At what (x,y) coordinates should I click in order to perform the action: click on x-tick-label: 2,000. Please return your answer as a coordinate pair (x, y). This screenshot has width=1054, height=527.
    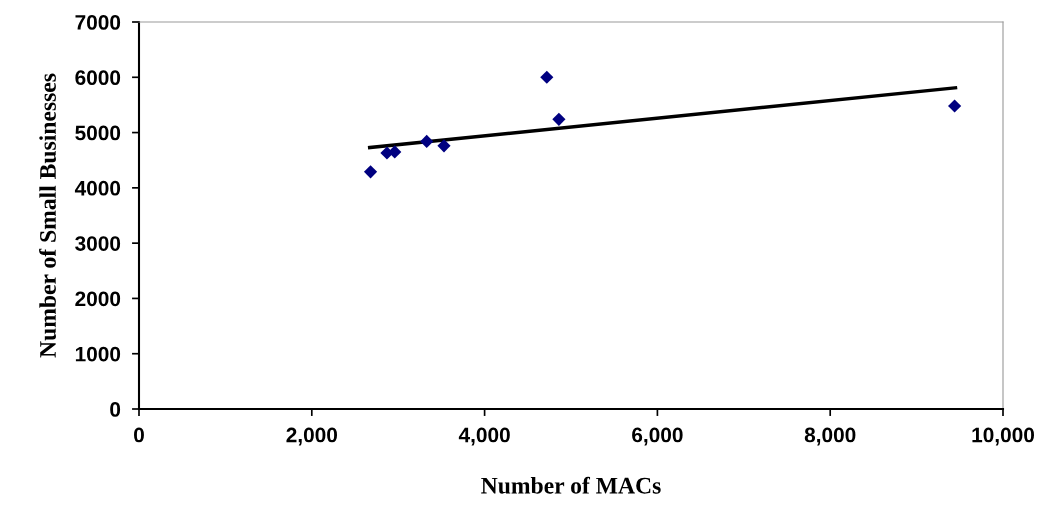
    Looking at the image, I should click on (312, 436).